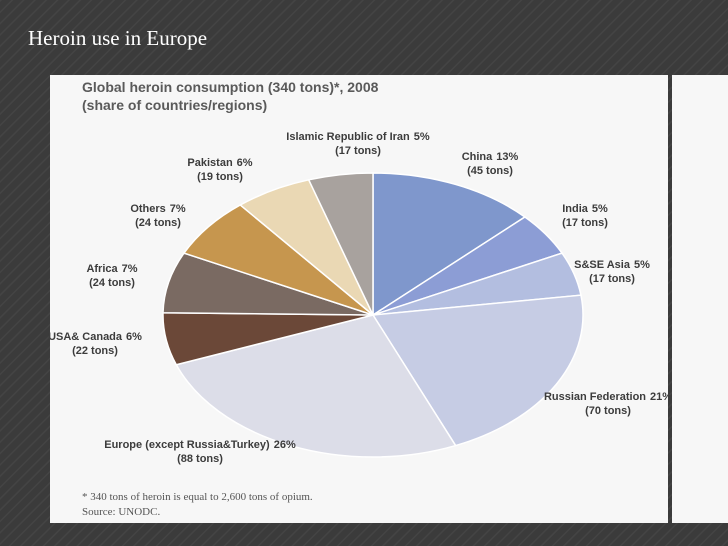 This screenshot has height=546, width=728. What do you see at coordinates (220, 177) in the screenshot?
I see `tons-label: (19 tons)` at bounding box center [220, 177].